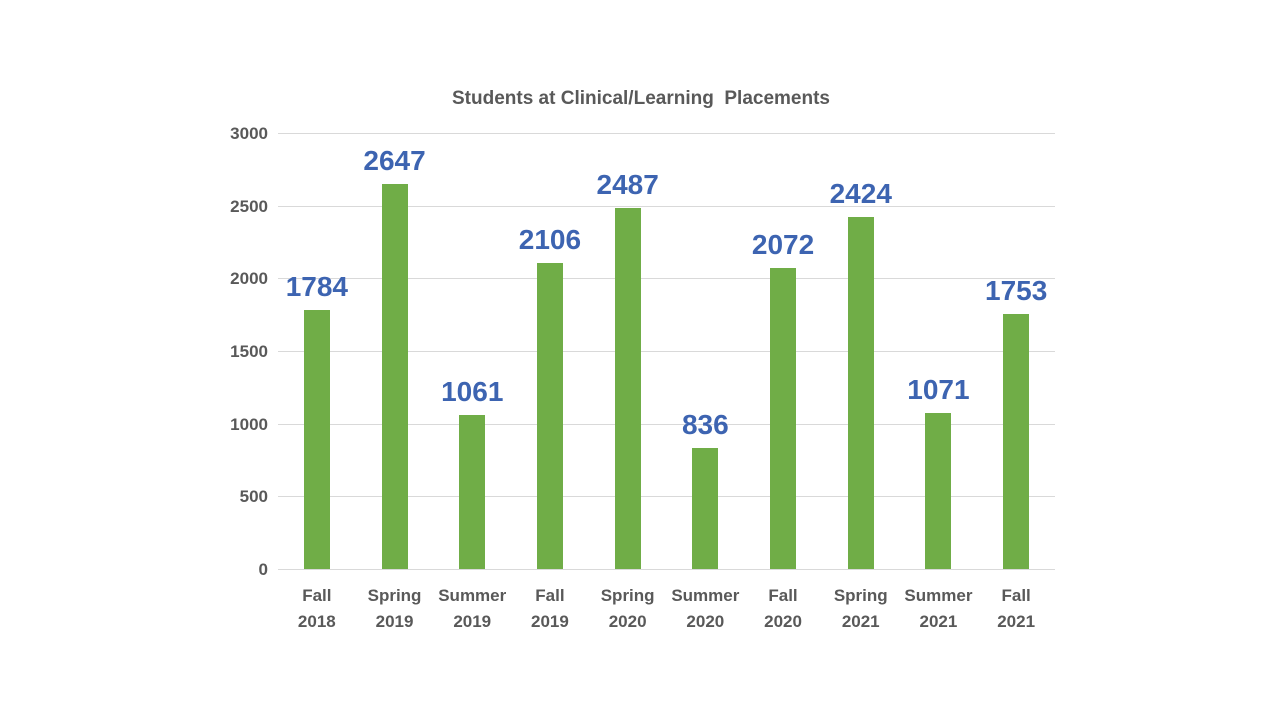  Describe the element at coordinates (316, 608) in the screenshot. I see `x-axis-tick-label: Fall 2018` at that location.